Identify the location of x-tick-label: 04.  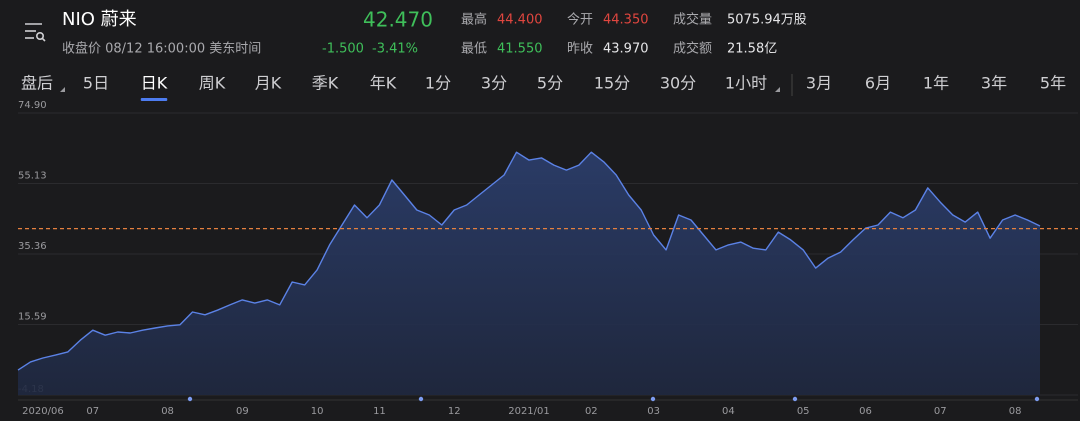
(728, 411).